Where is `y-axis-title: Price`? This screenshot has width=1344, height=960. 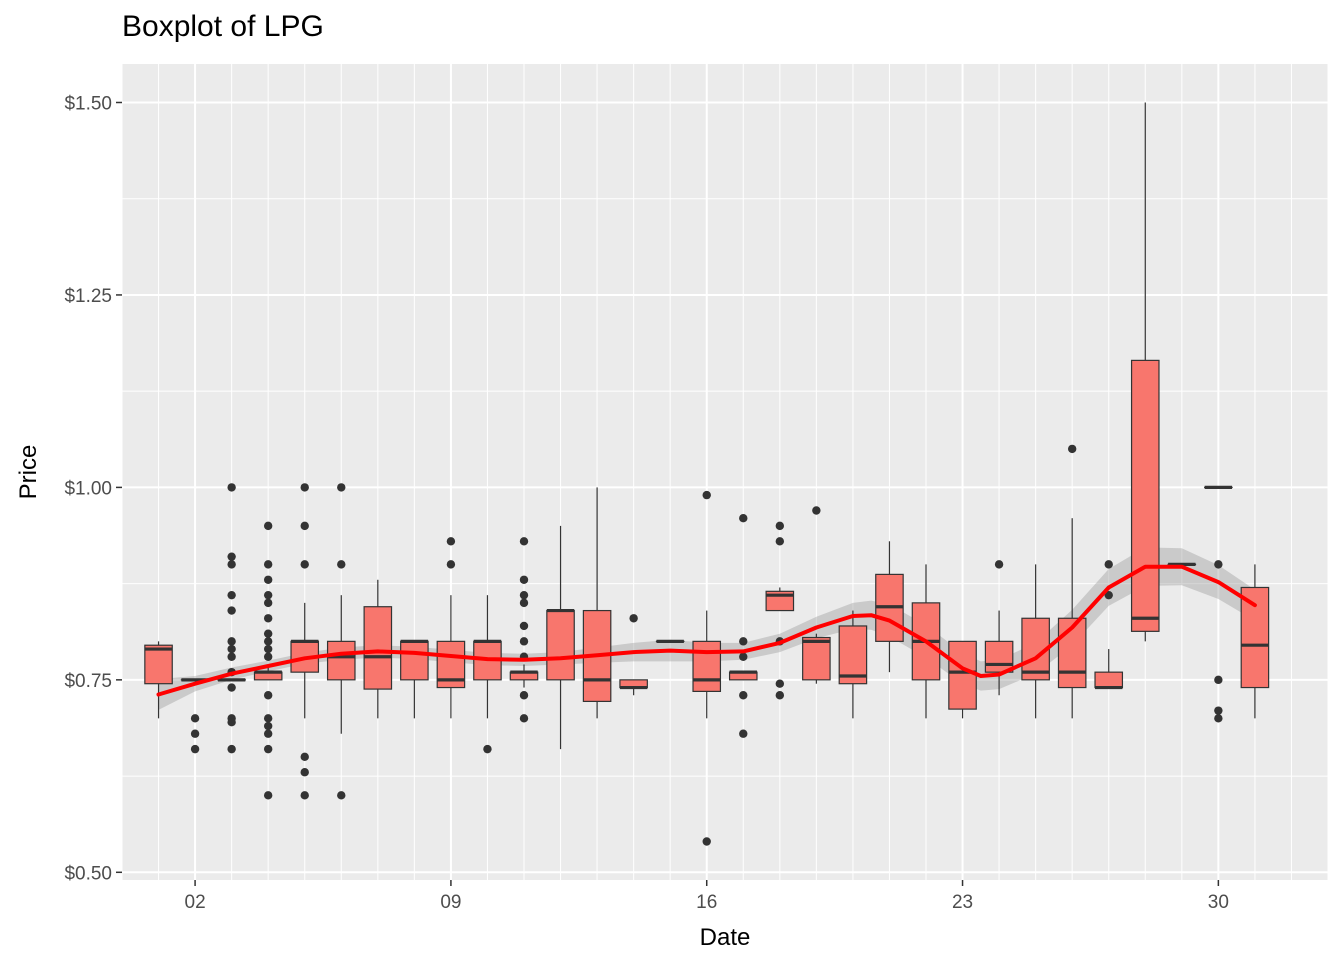 y-axis-title: Price is located at coordinates (28, 472).